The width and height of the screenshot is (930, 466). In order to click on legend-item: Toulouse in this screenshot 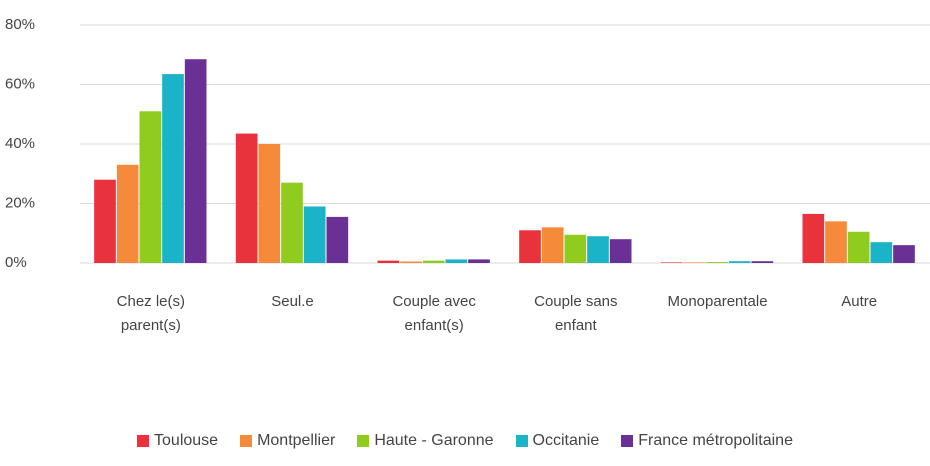, I will do `click(177, 441)`.